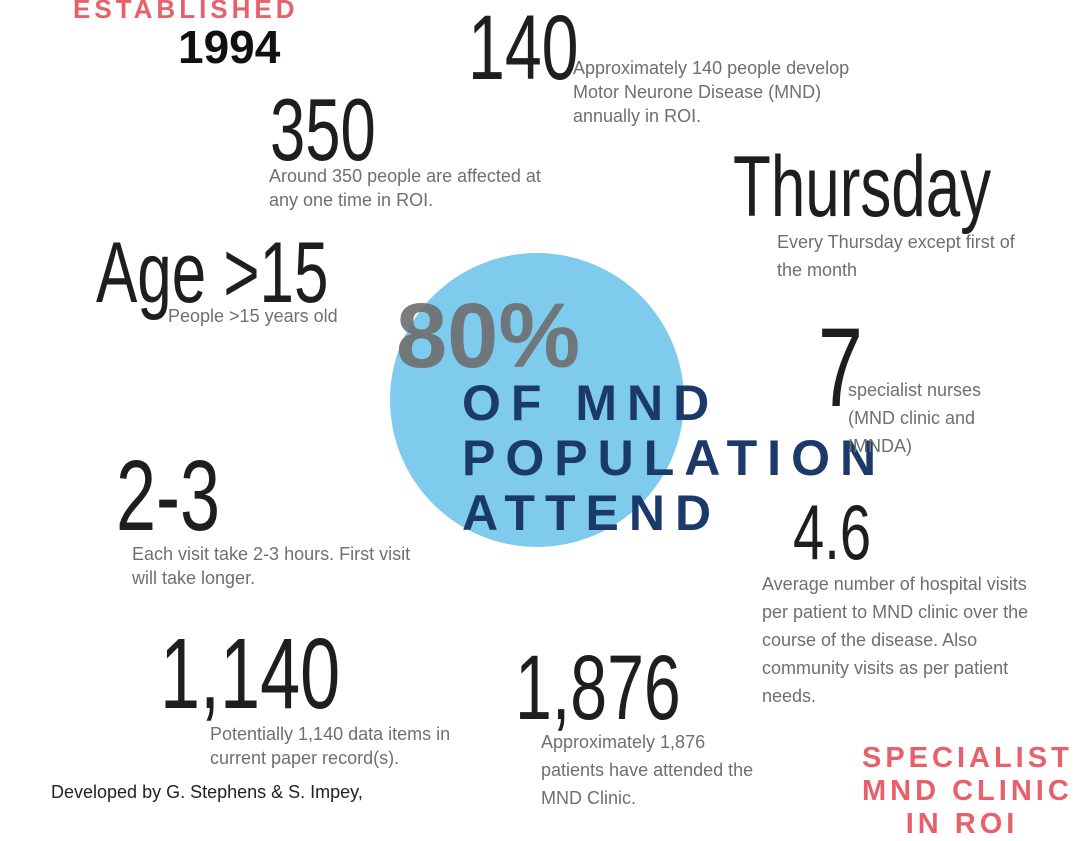 The width and height of the screenshot is (1081, 841). Describe the element at coordinates (212, 273) in the screenshot. I see `fact-number: Age >15` at that location.